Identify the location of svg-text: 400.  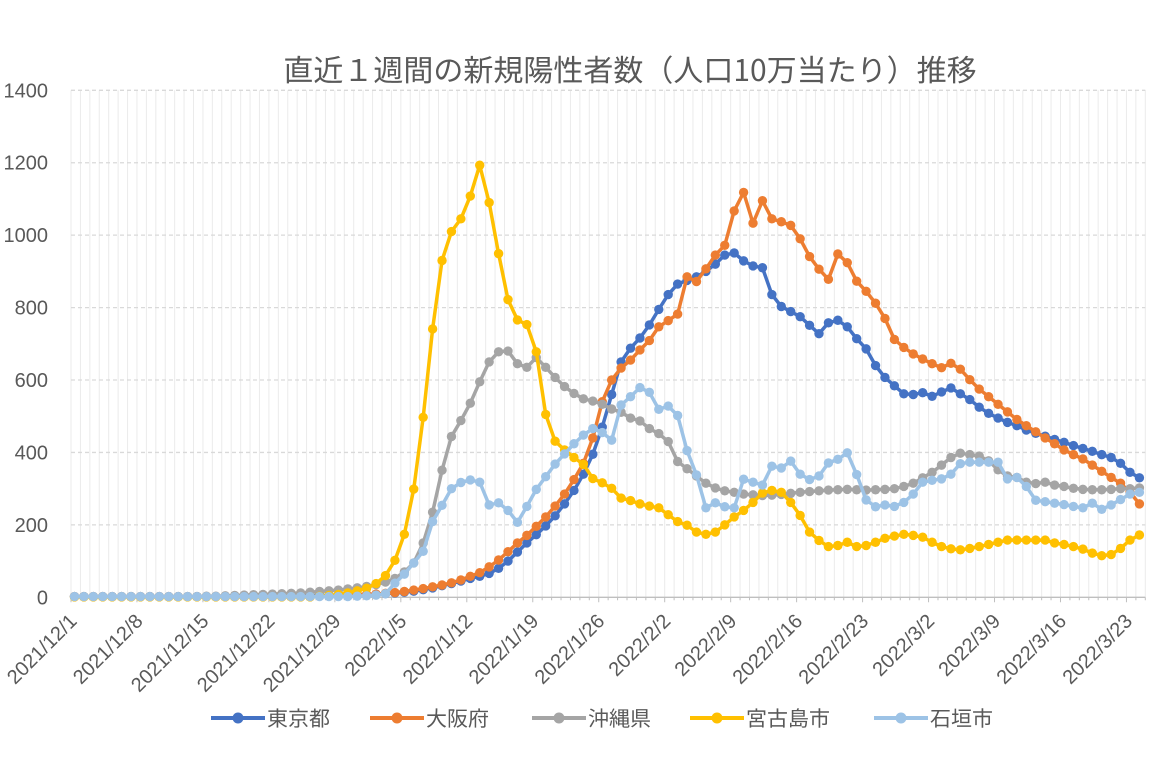
(31, 453).